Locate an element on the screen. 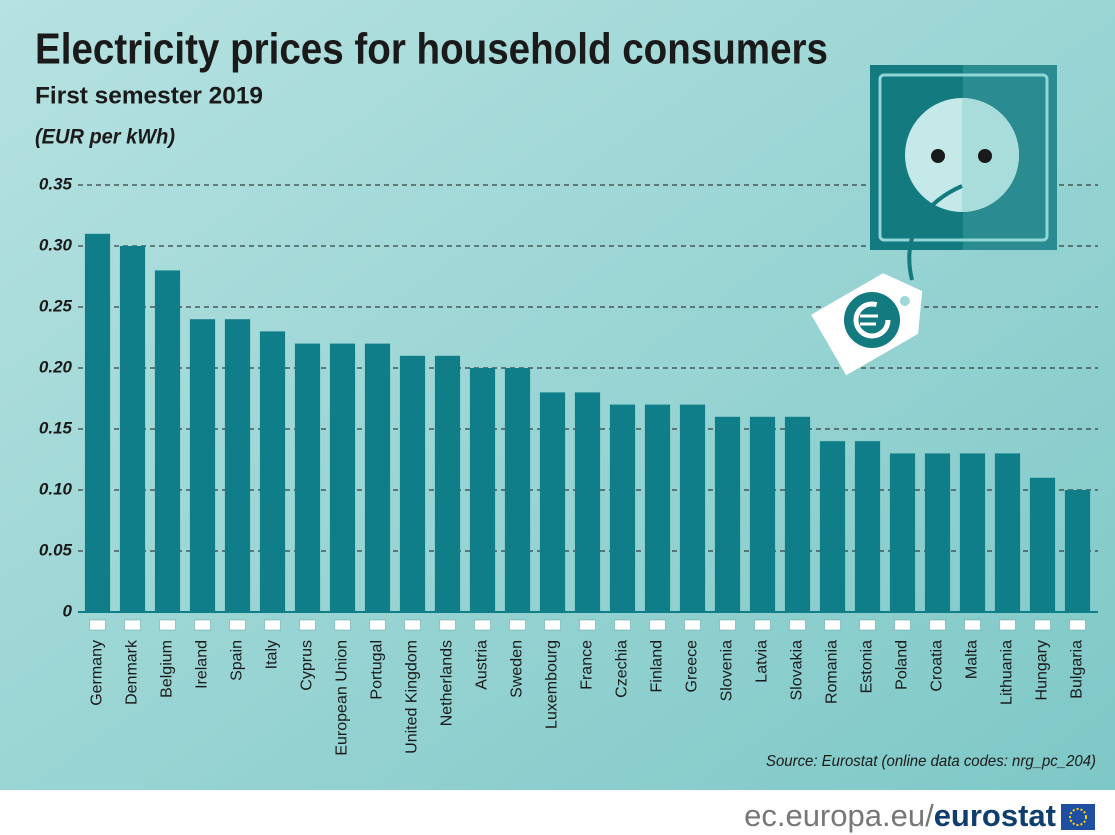 The width and height of the screenshot is (1115, 835). x-tick-label: Germany is located at coordinates (97, 673).